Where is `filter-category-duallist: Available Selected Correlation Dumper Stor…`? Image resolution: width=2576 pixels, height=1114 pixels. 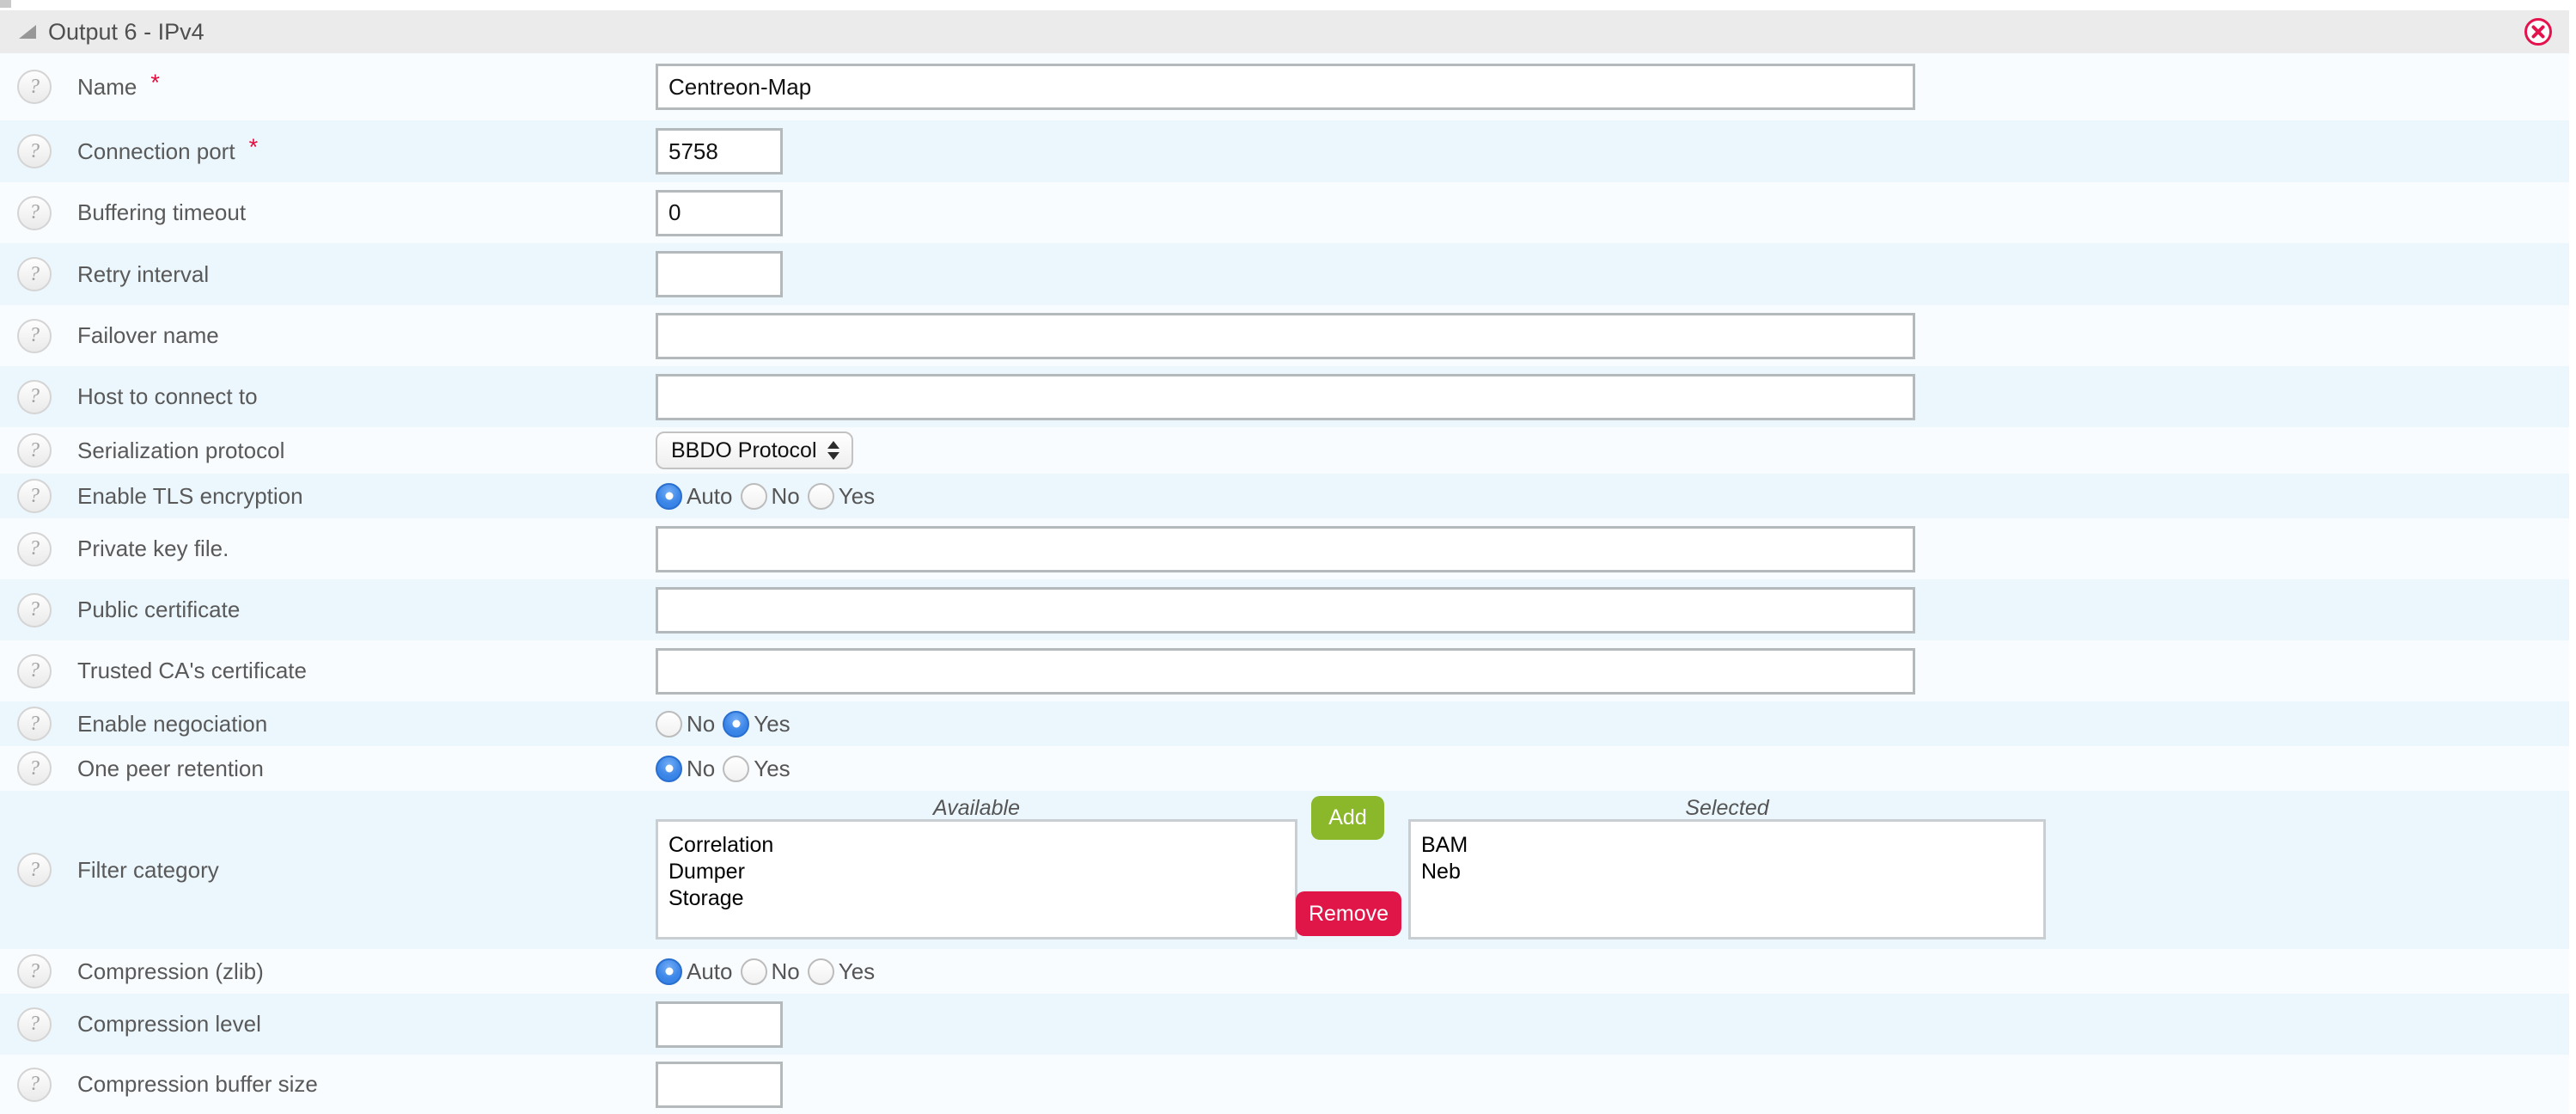 filter-category-duallist: Available Selected Correlation Dumper Stor… is located at coordinates (1354, 870).